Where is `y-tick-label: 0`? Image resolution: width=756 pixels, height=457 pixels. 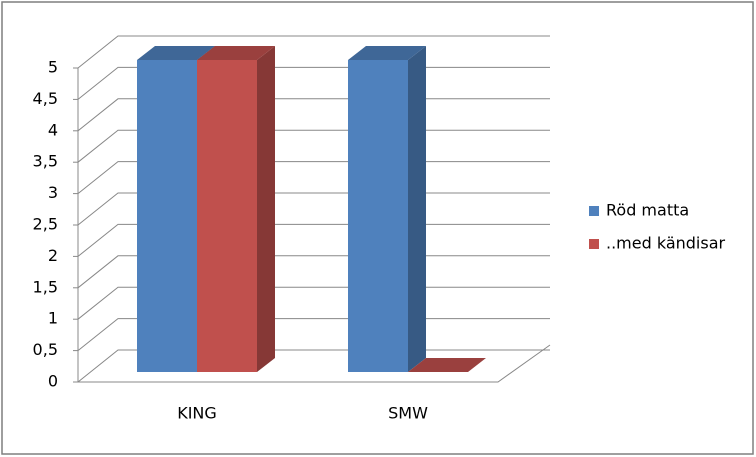
y-tick-label: 0 is located at coordinates (53, 381).